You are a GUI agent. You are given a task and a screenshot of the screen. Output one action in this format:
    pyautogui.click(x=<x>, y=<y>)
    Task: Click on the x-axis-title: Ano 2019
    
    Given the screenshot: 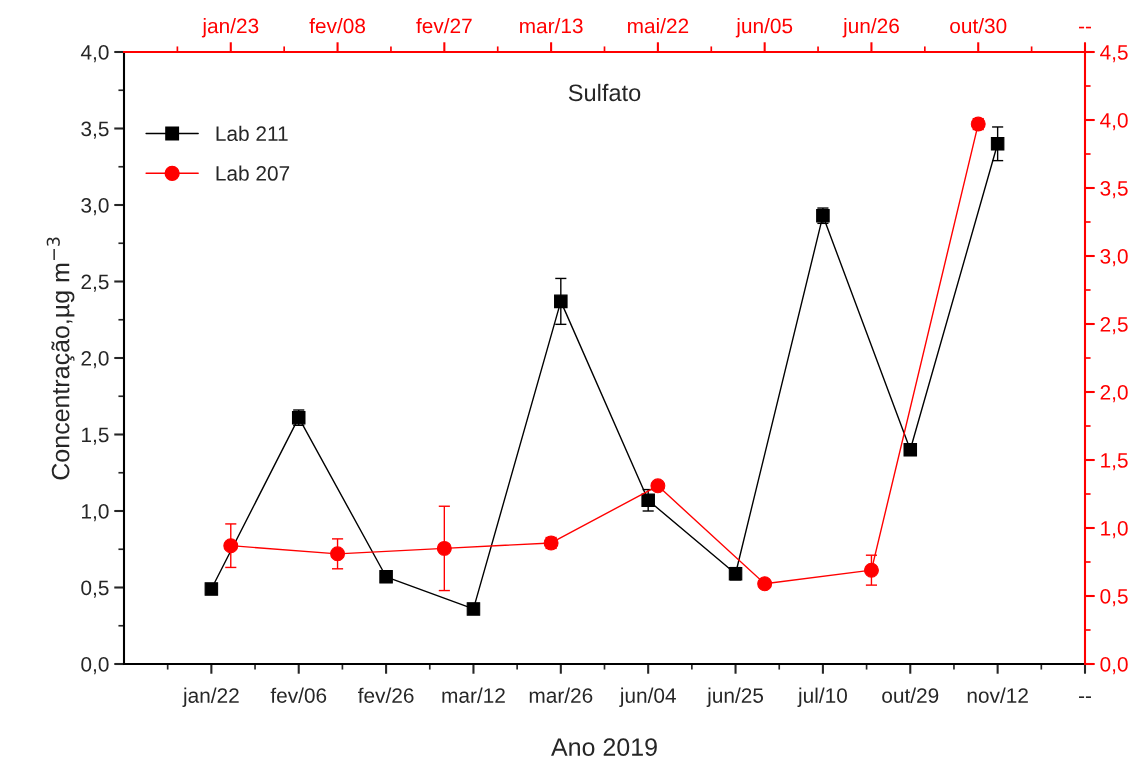 What is the action you would take?
    pyautogui.click(x=604, y=747)
    